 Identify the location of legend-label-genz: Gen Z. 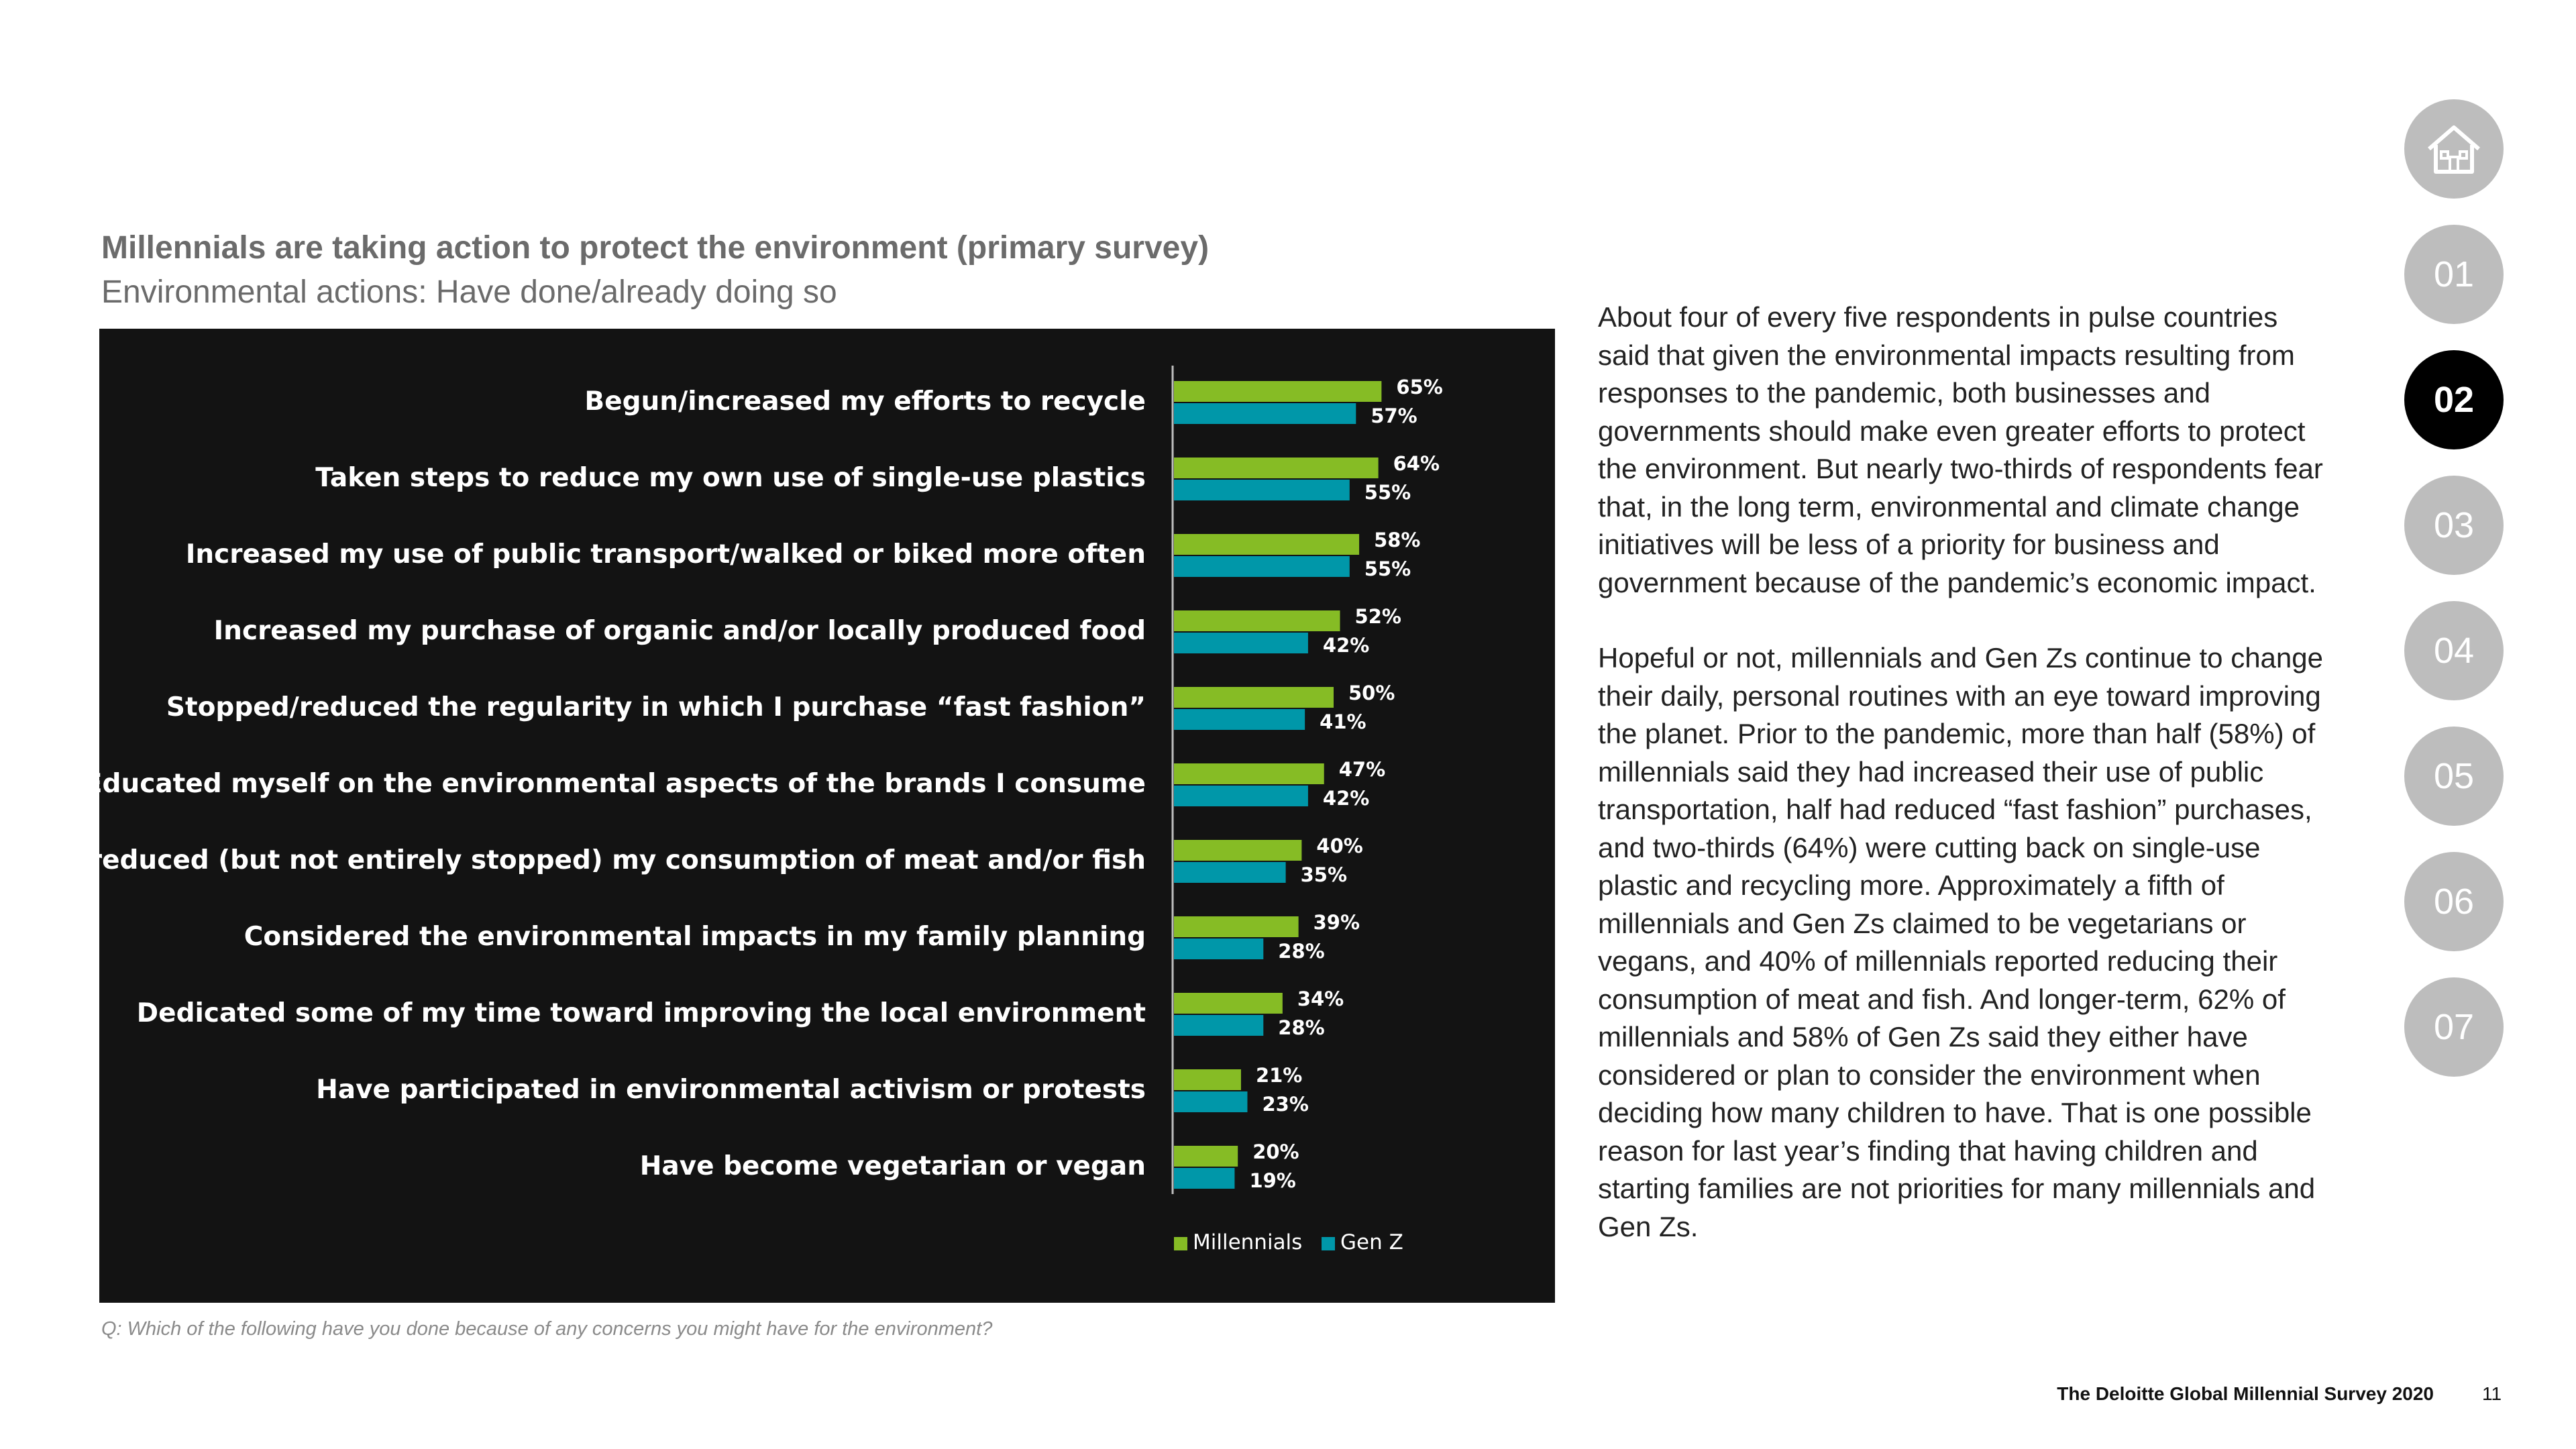
(1371, 1242).